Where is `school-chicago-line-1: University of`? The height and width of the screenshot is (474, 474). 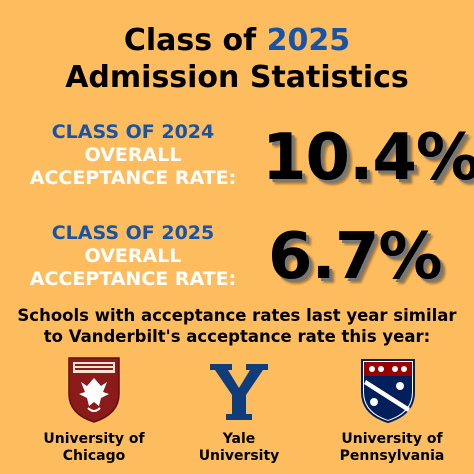
school-chicago-line-1: University of is located at coordinates (94, 439).